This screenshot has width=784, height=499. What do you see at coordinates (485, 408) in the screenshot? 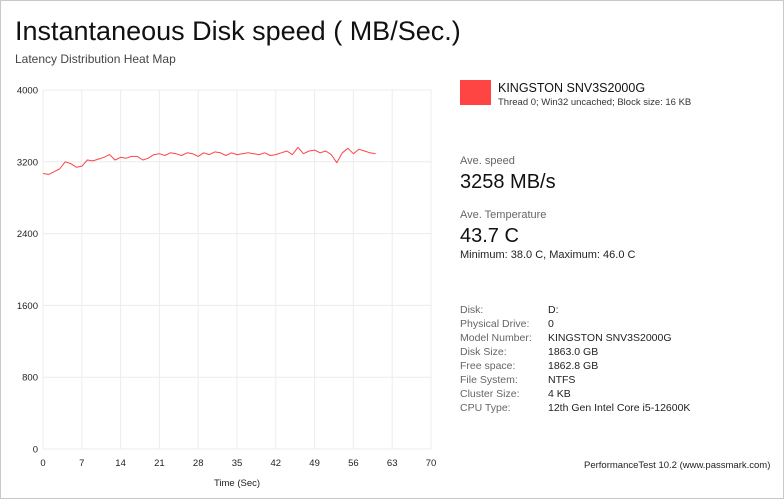
I see `info-key: CPU Type:` at bounding box center [485, 408].